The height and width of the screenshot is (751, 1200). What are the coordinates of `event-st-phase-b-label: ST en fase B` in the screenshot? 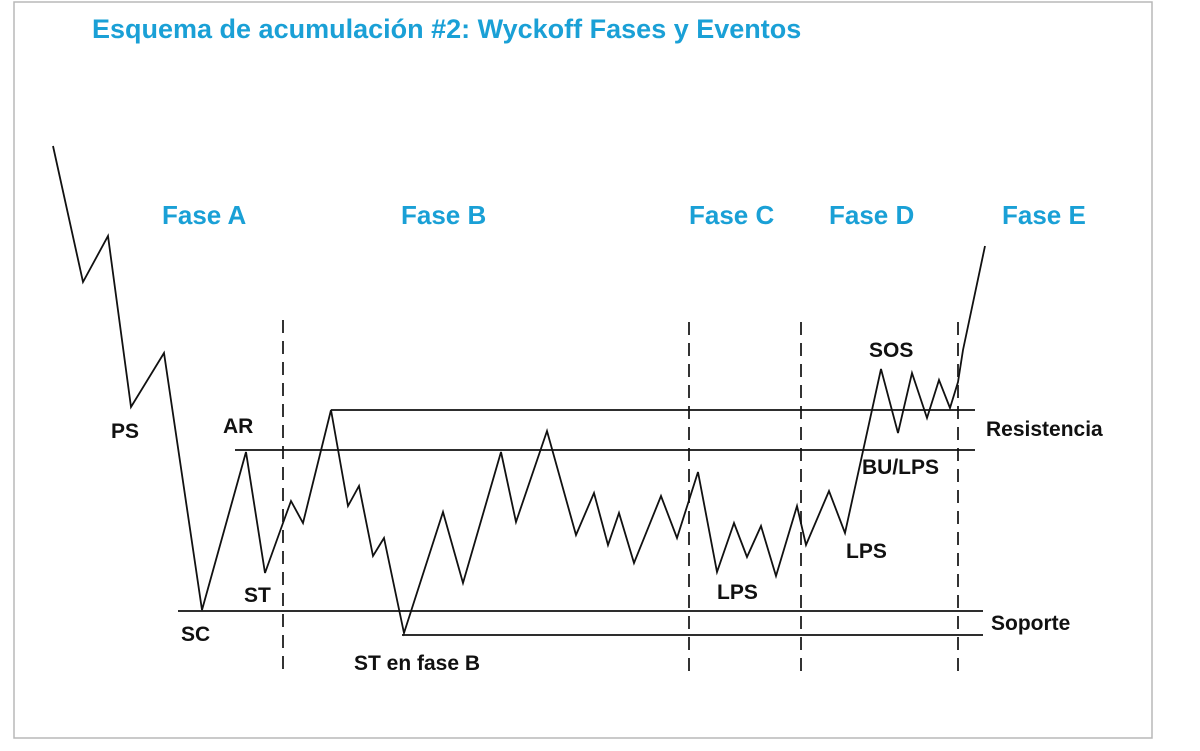 It's located at (417, 663).